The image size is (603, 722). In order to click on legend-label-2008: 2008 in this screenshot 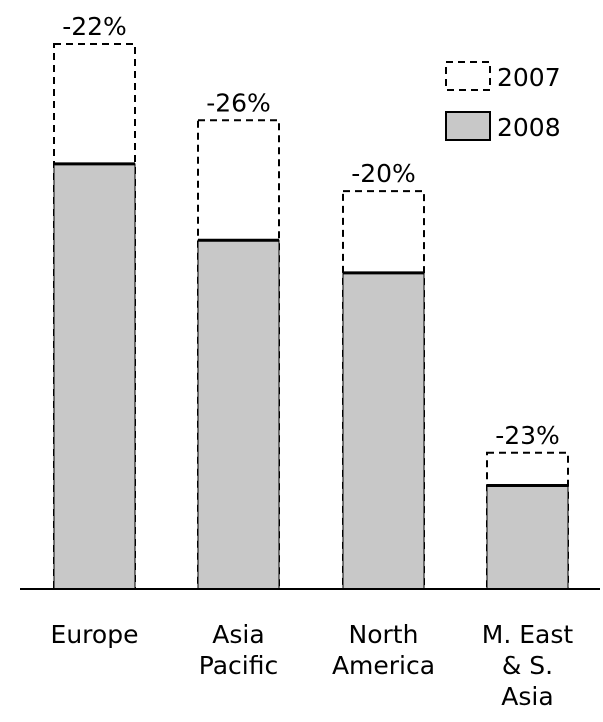, I will do `click(529, 127)`.